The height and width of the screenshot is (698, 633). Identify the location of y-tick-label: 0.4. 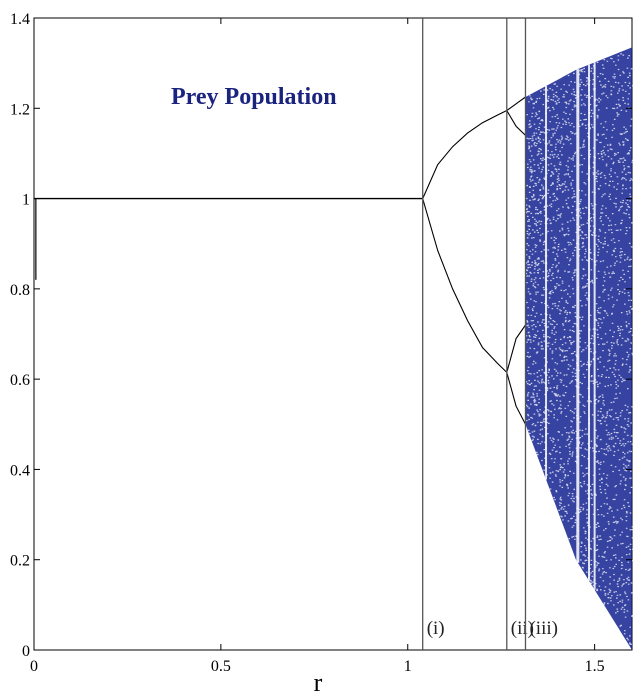
(20, 470).